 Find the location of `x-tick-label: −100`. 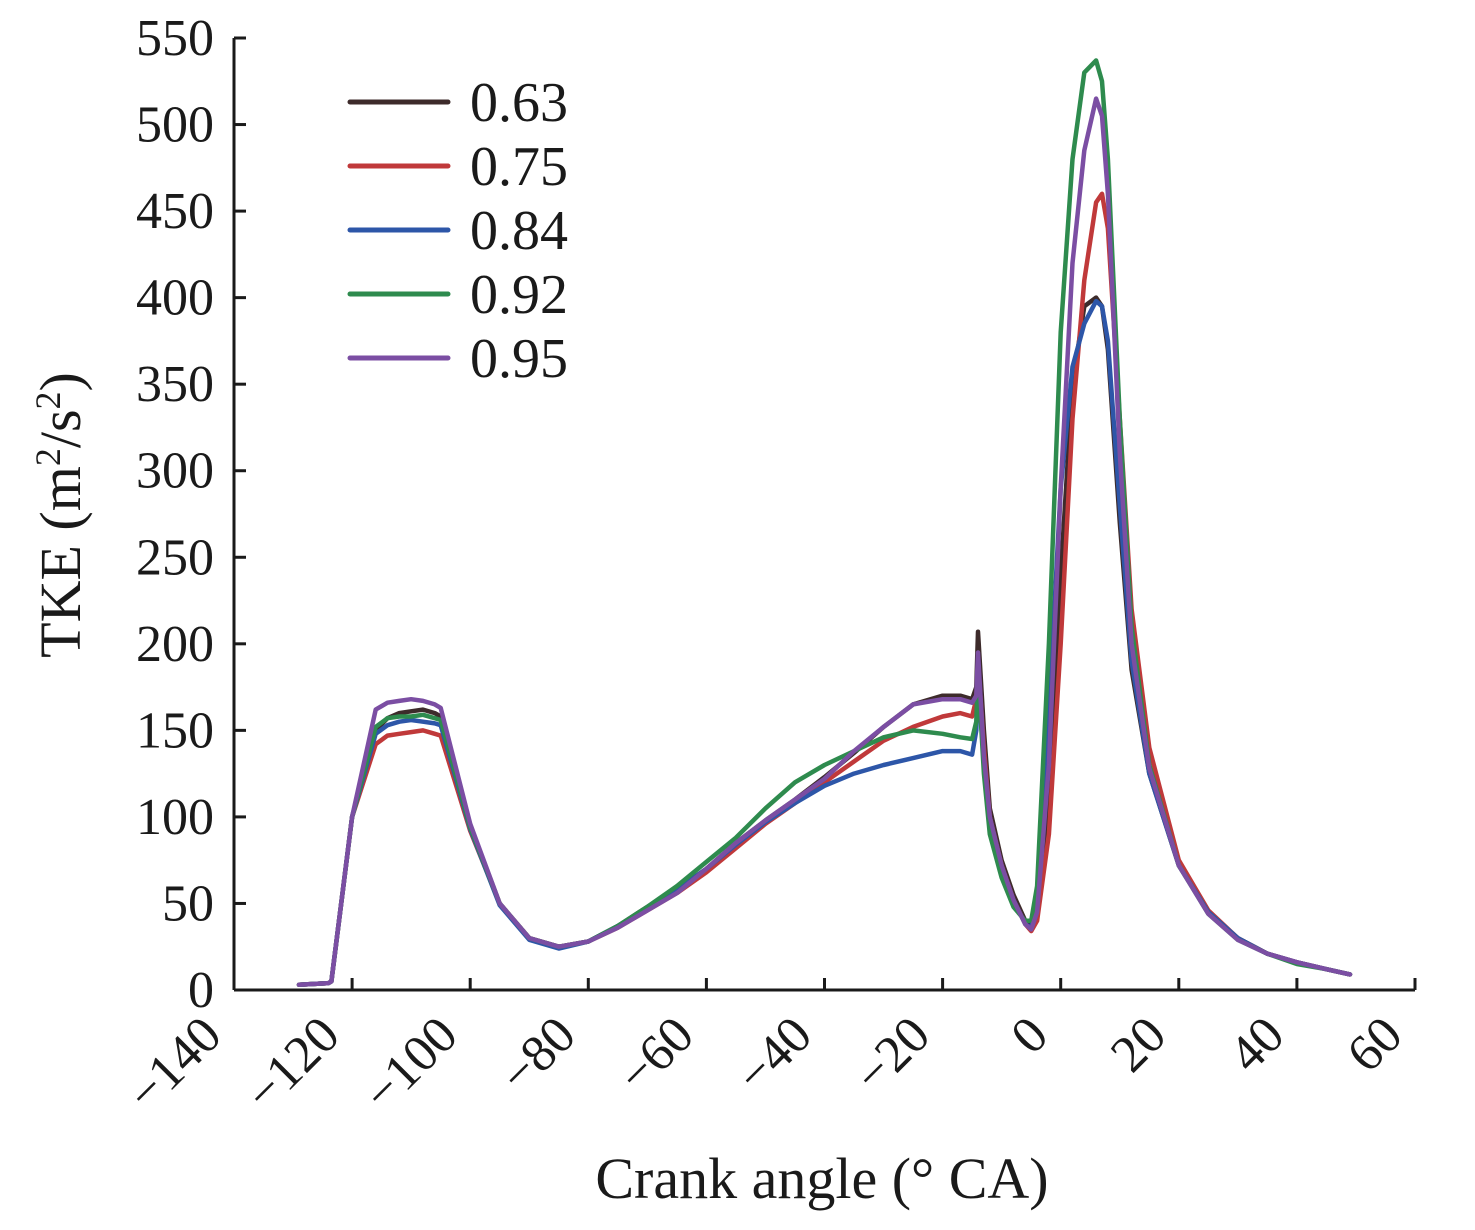

x-tick-label: −100 is located at coordinates (410, 1064).